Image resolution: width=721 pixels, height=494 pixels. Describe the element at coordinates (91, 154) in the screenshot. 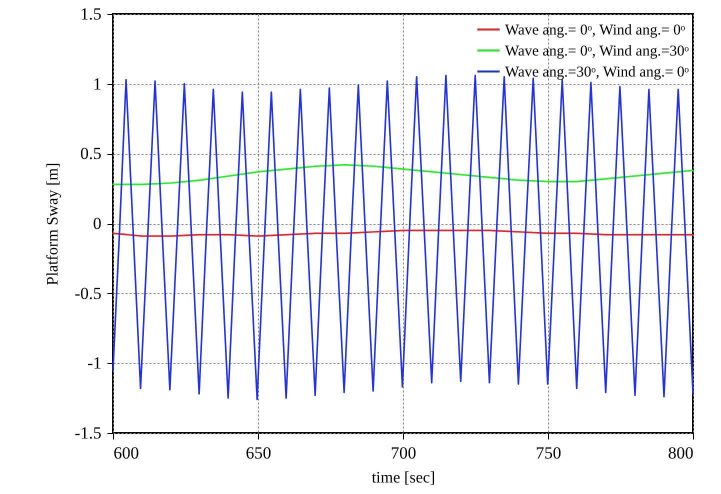

I see `y-tick-label: 0.5` at that location.